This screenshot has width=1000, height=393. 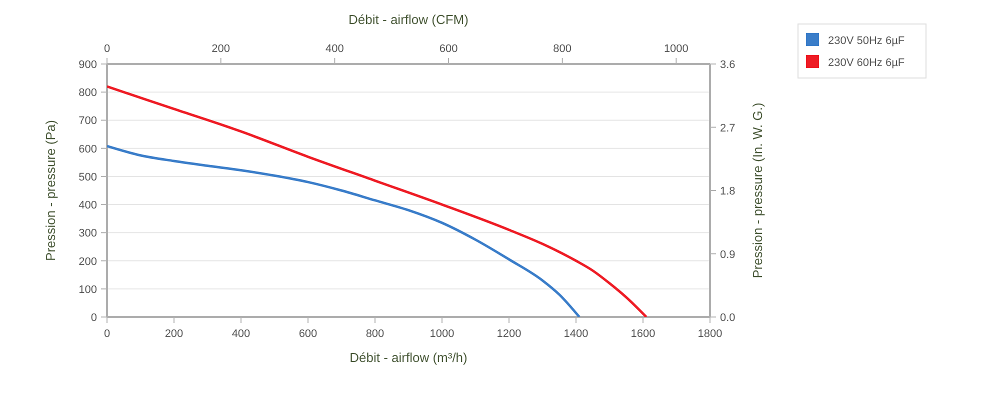 What do you see at coordinates (87, 65) in the screenshot?
I see `y-tick-label: 900` at bounding box center [87, 65].